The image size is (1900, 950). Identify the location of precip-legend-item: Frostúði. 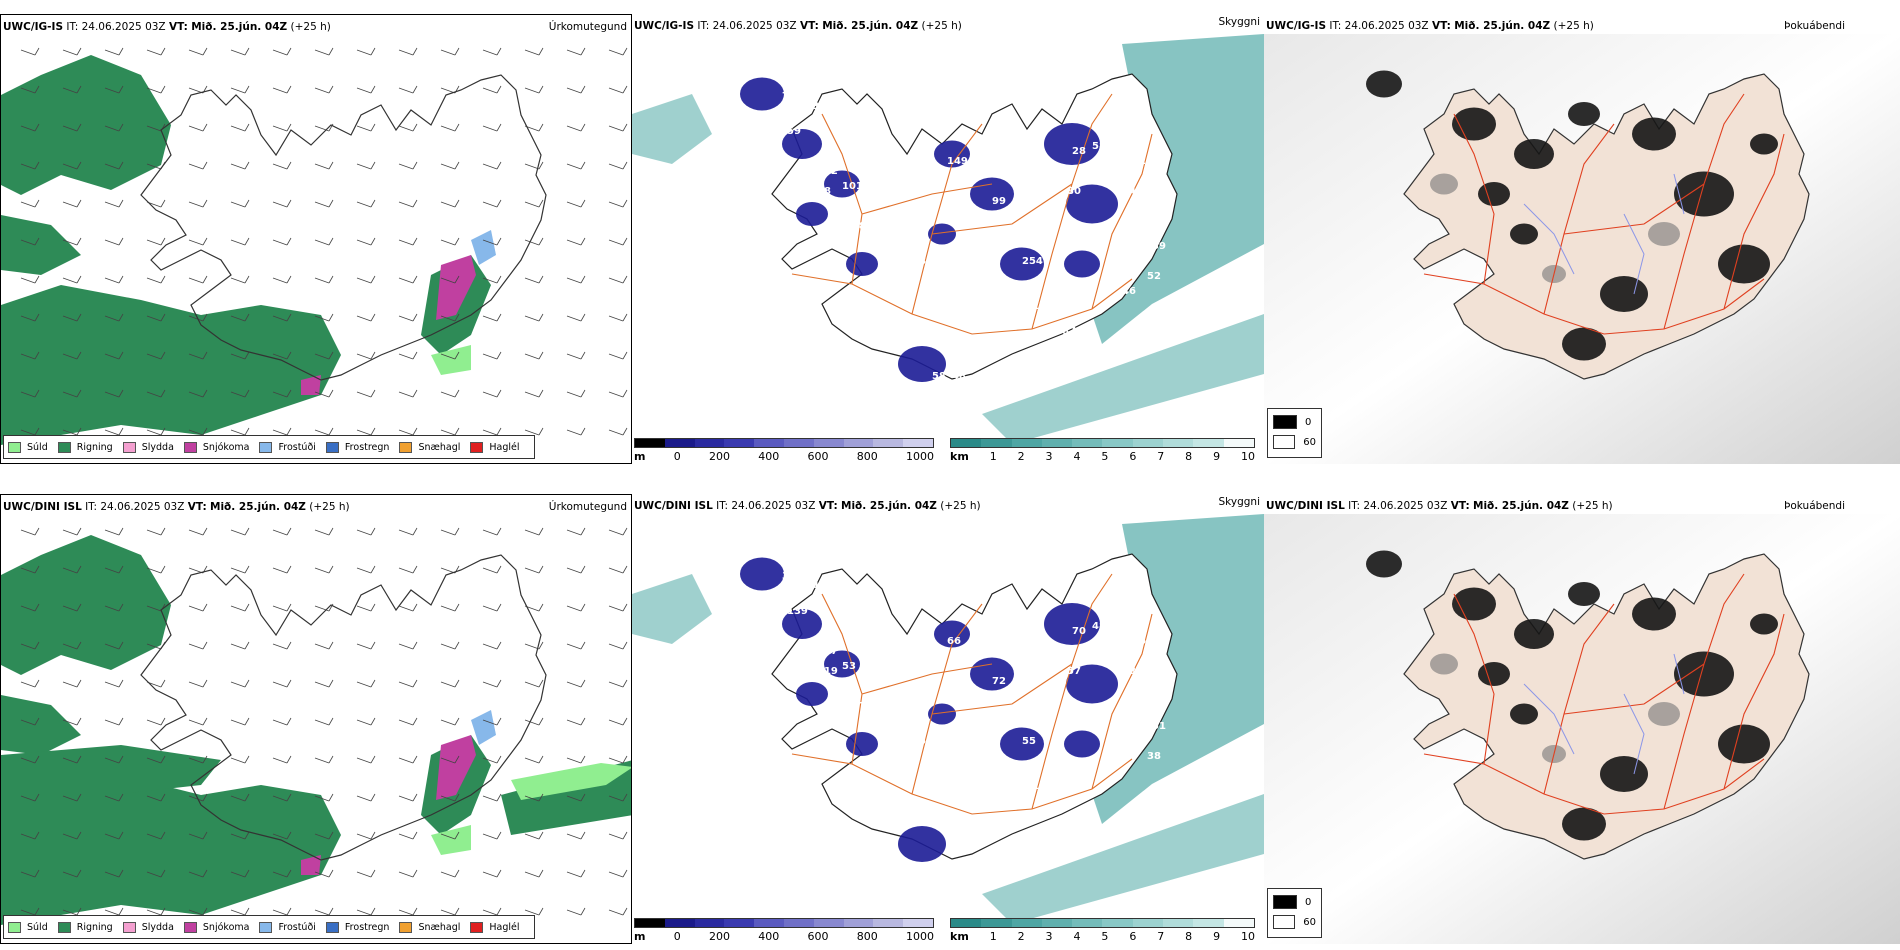
(287, 447).